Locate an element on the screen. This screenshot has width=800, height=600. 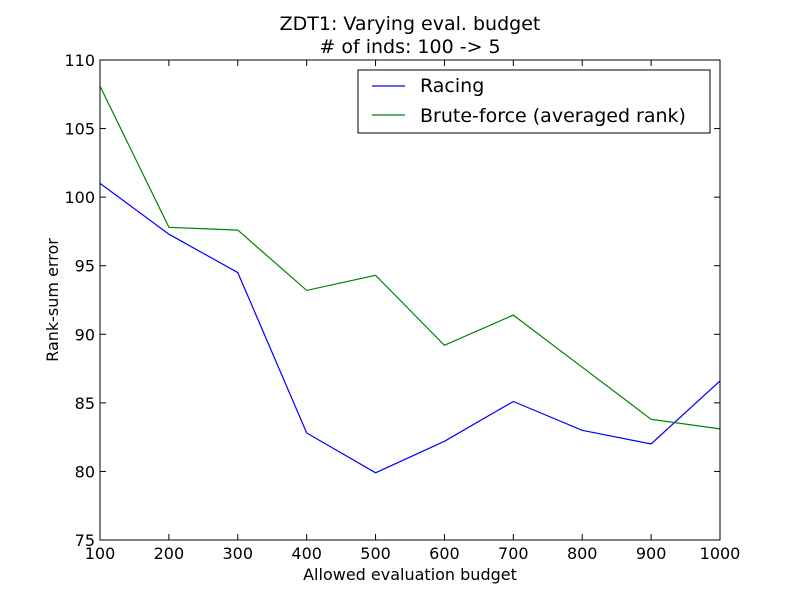
legend-frame is located at coordinates (534, 101).